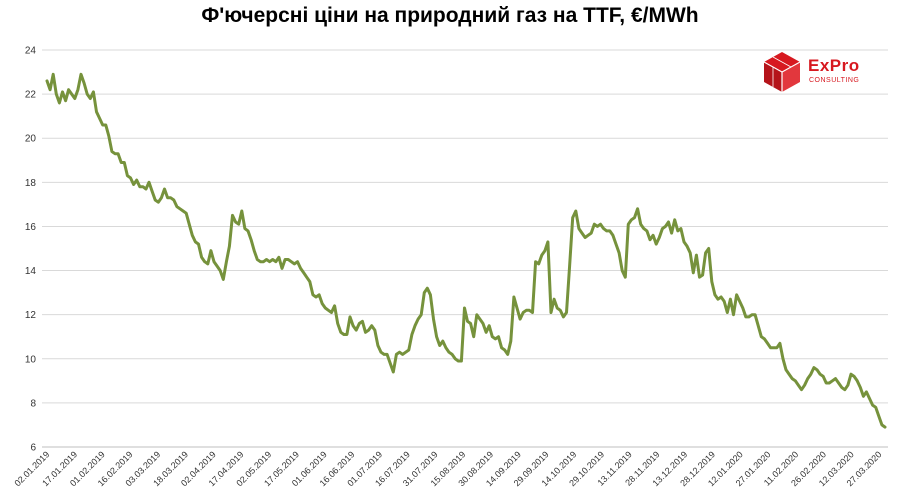  I want to click on y-tick-label: 18, so click(31, 183).